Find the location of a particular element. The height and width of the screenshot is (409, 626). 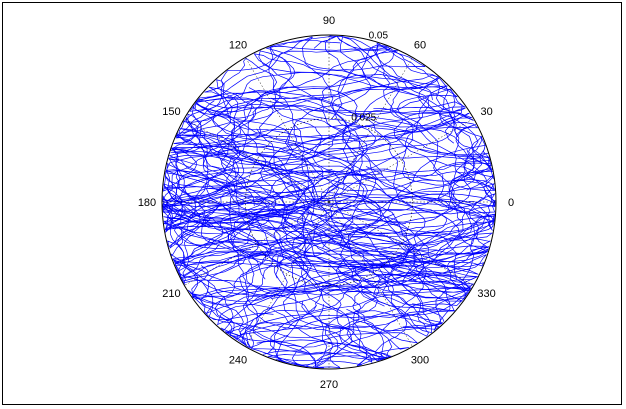

angle-tick-label: 0 is located at coordinates (511, 203).